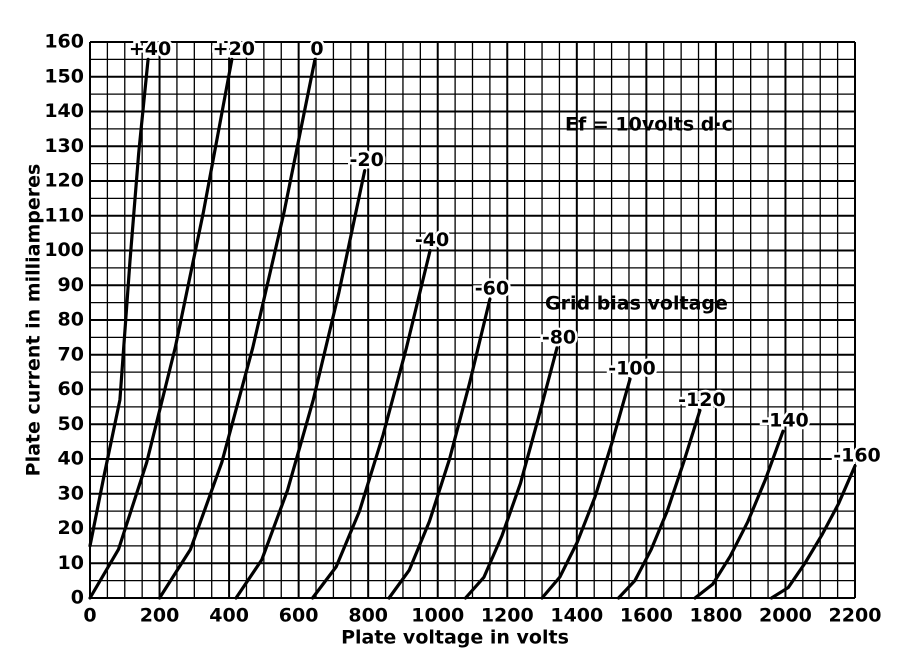 The image size is (912, 653). Describe the element at coordinates (150, 49) in the screenshot. I see `series-label: +40` at that location.